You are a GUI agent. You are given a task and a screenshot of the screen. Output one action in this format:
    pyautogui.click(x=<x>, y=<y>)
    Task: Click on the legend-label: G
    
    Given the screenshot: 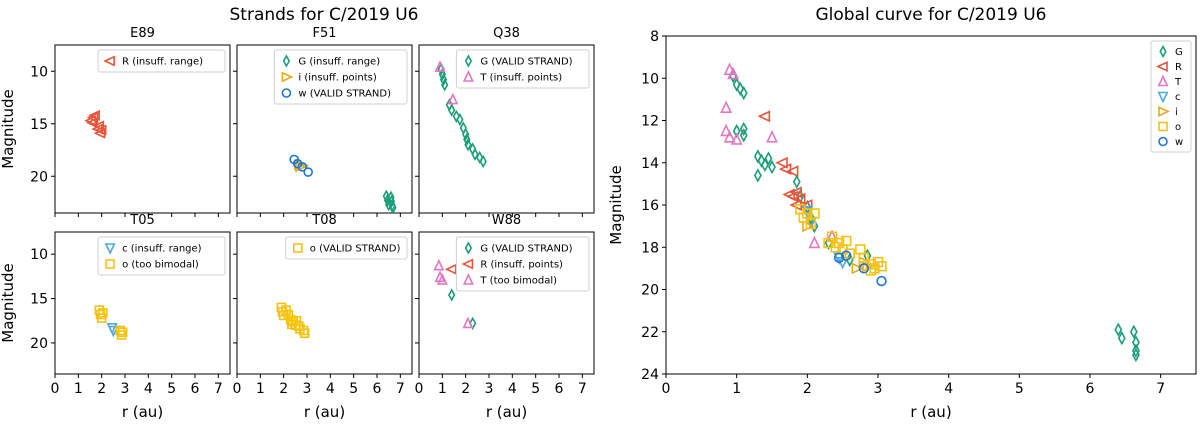 What is the action you would take?
    pyautogui.click(x=1179, y=52)
    